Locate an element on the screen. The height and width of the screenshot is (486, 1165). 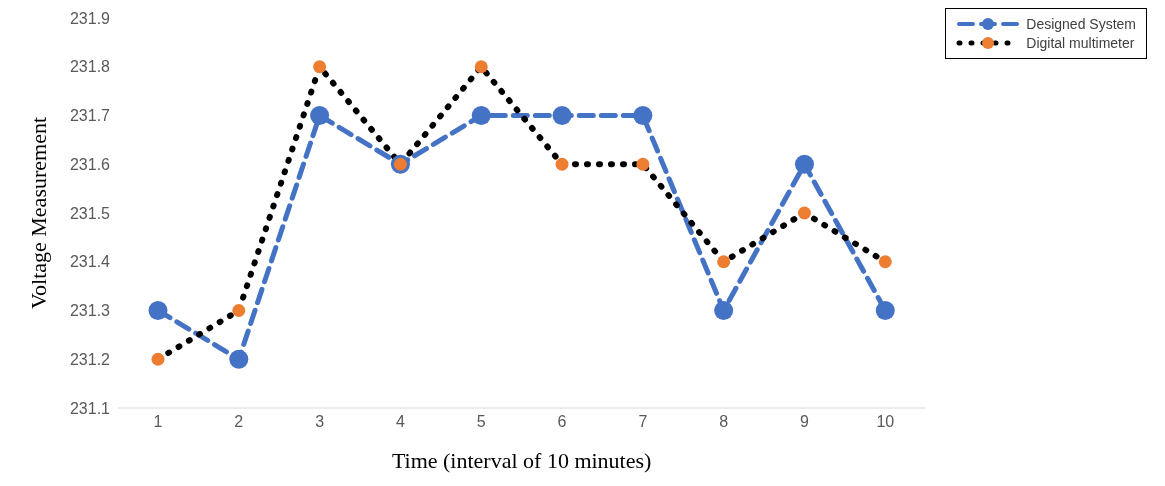
y-tick-label: 231.1 is located at coordinates (90, 408).